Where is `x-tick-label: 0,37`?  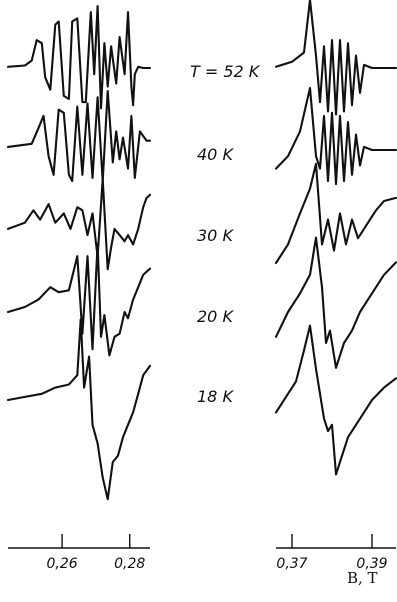 x-tick-label: 0,37 is located at coordinates (291, 564).